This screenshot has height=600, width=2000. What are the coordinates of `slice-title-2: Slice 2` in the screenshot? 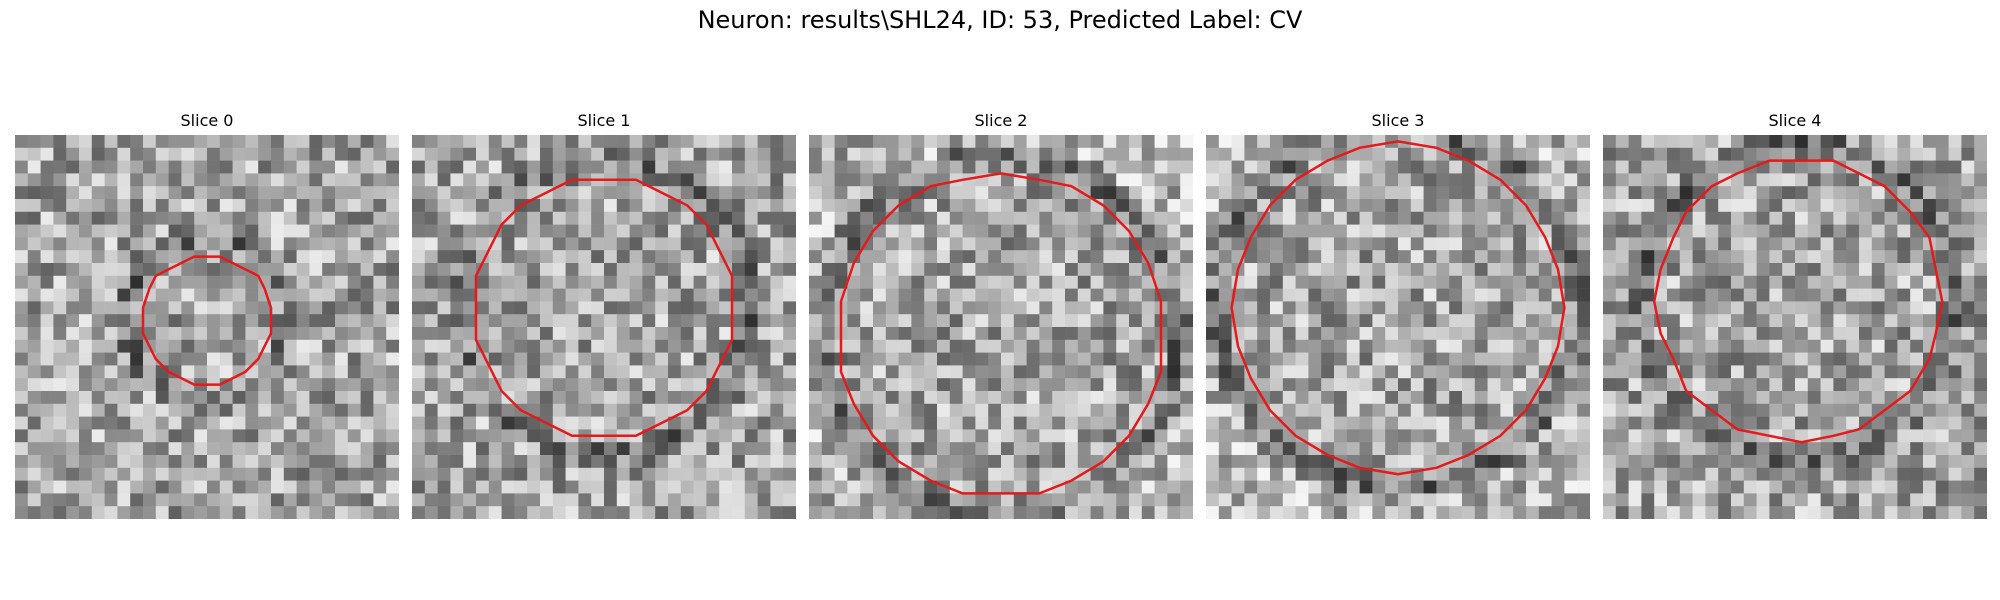 It's located at (1001, 120).